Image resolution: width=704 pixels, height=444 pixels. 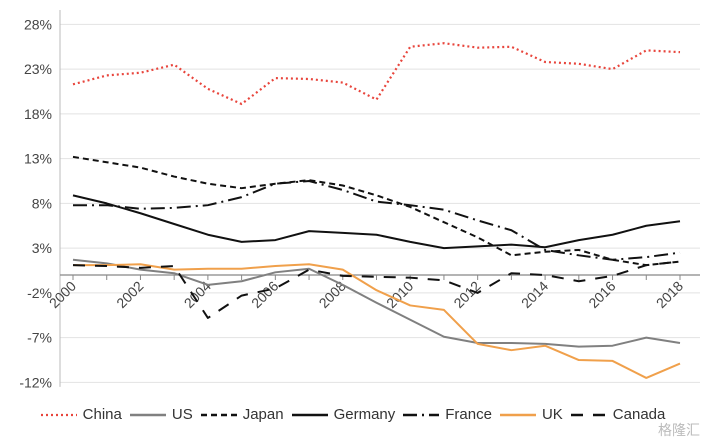 I want to click on legend-item-china: China, so click(x=80, y=414).